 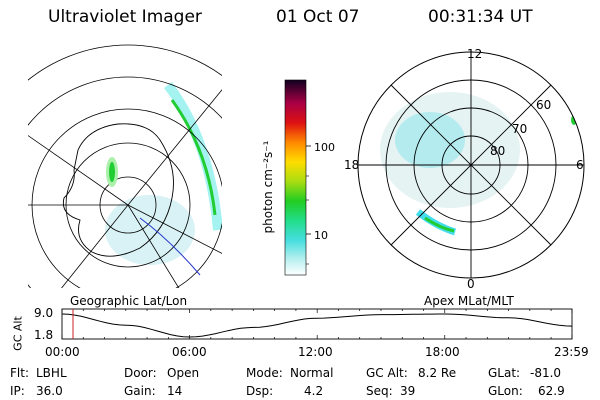 I want to click on colorbar-scale, so click(x=295, y=177).